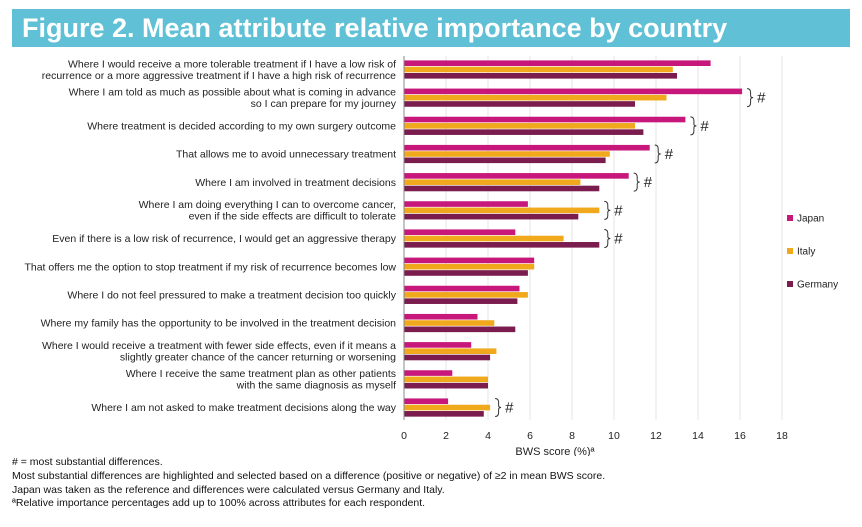  Describe the element at coordinates (740, 436) in the screenshot. I see `x-tick-label: 16` at that location.